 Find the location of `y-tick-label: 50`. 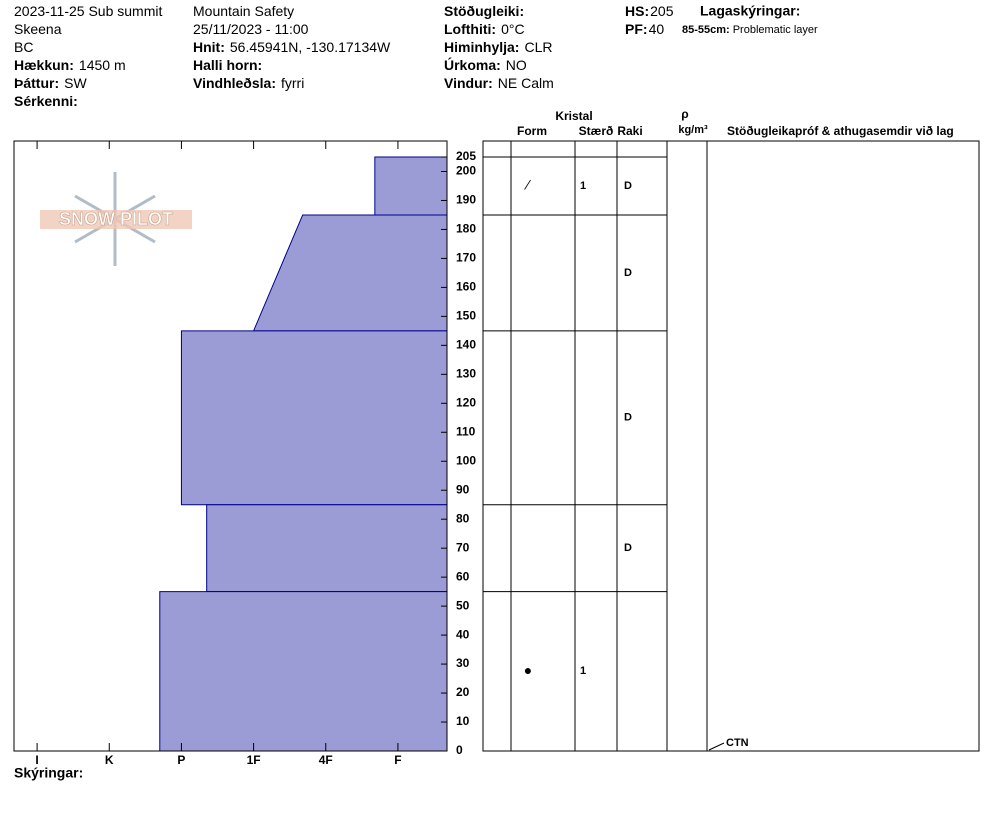

y-tick-label: 50 is located at coordinates (463, 605).